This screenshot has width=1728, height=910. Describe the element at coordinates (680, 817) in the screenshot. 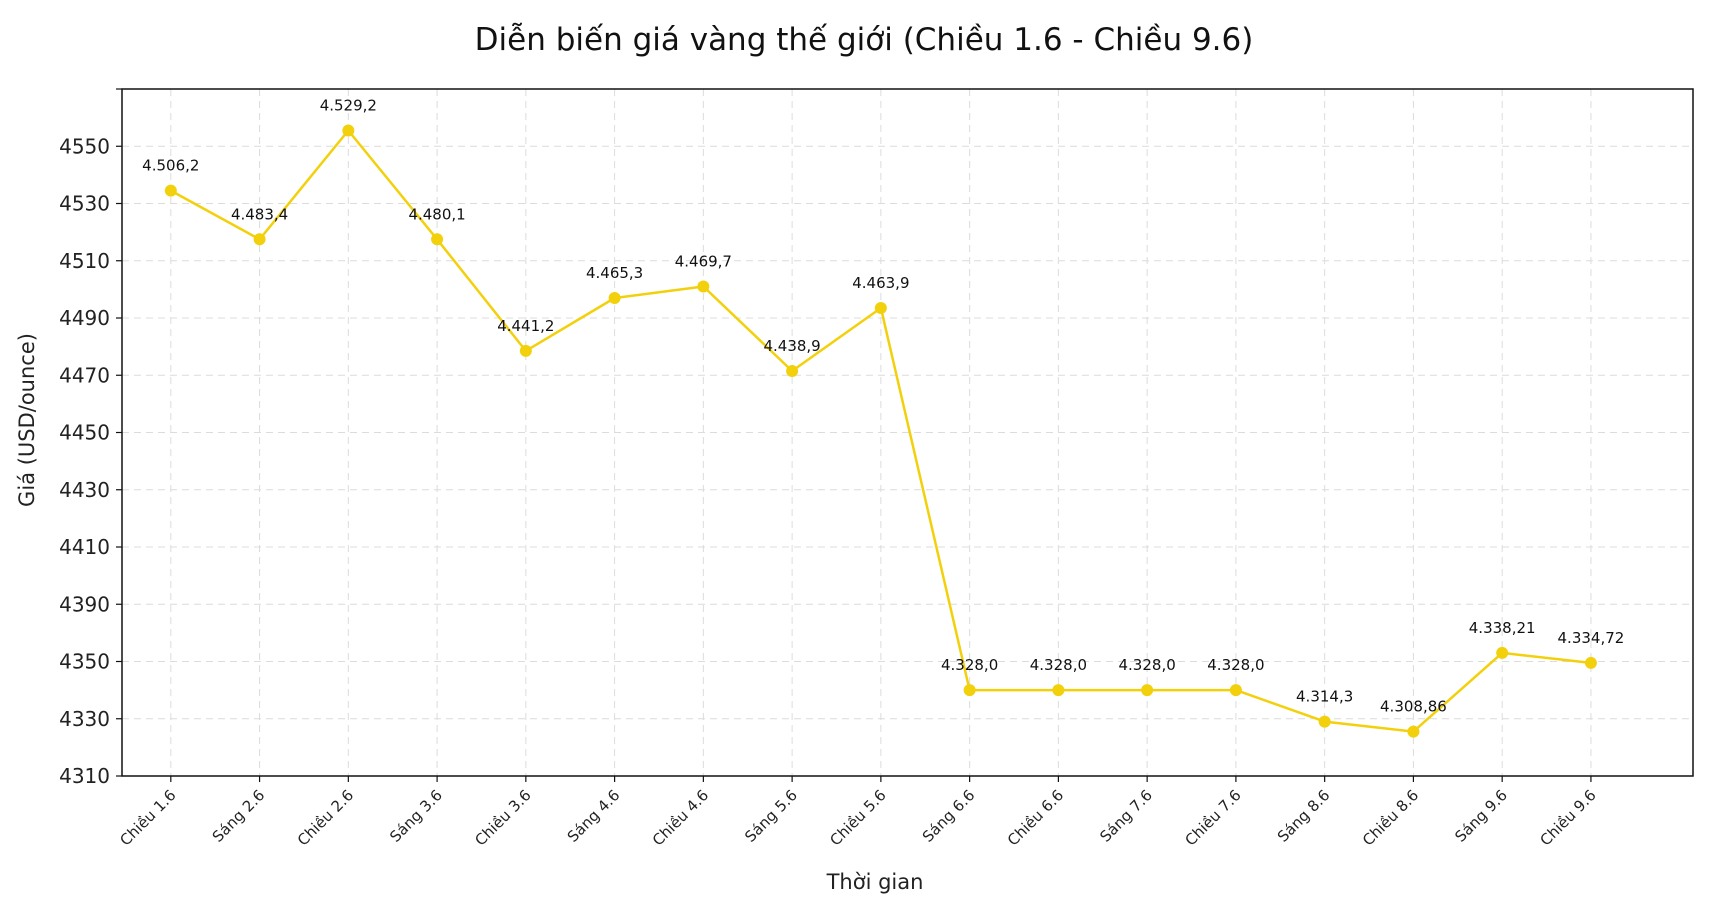

I see `x-tick-label: Chiều 4.6` at that location.